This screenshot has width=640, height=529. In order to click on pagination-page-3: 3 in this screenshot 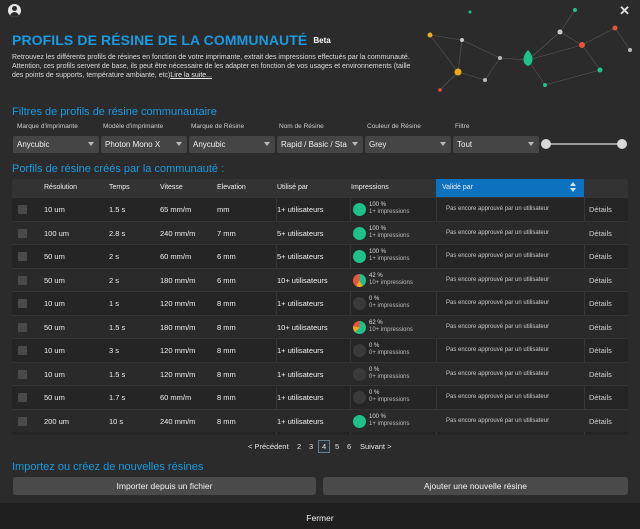, I will do `click(311, 446)`.